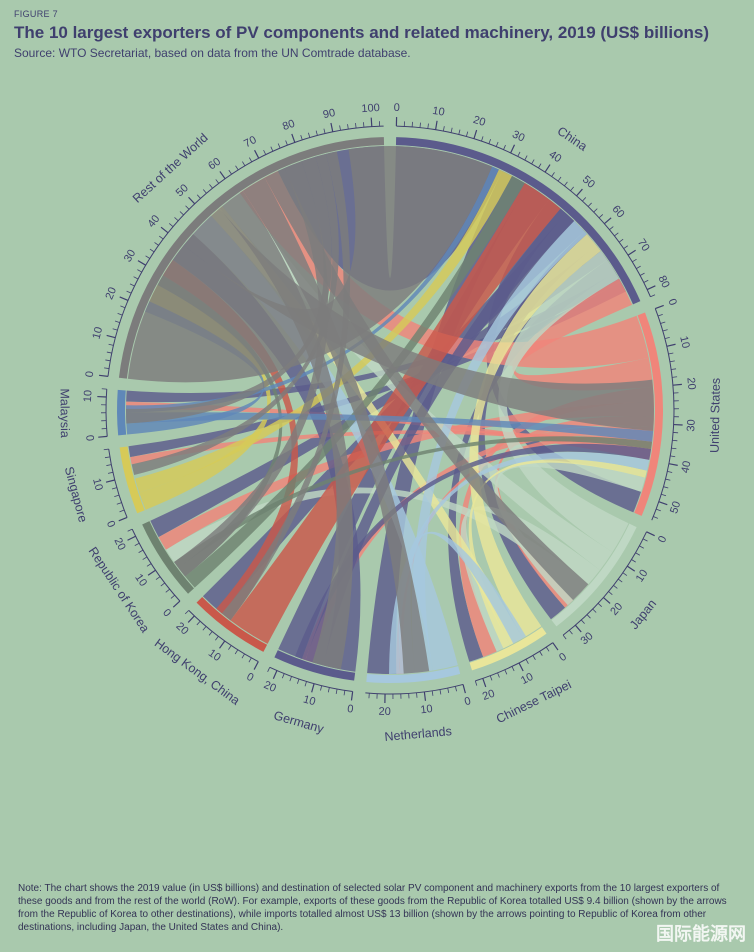 The height and width of the screenshot is (952, 754). I want to click on segment-label-malaysia: Malaysia, so click(64, 413).